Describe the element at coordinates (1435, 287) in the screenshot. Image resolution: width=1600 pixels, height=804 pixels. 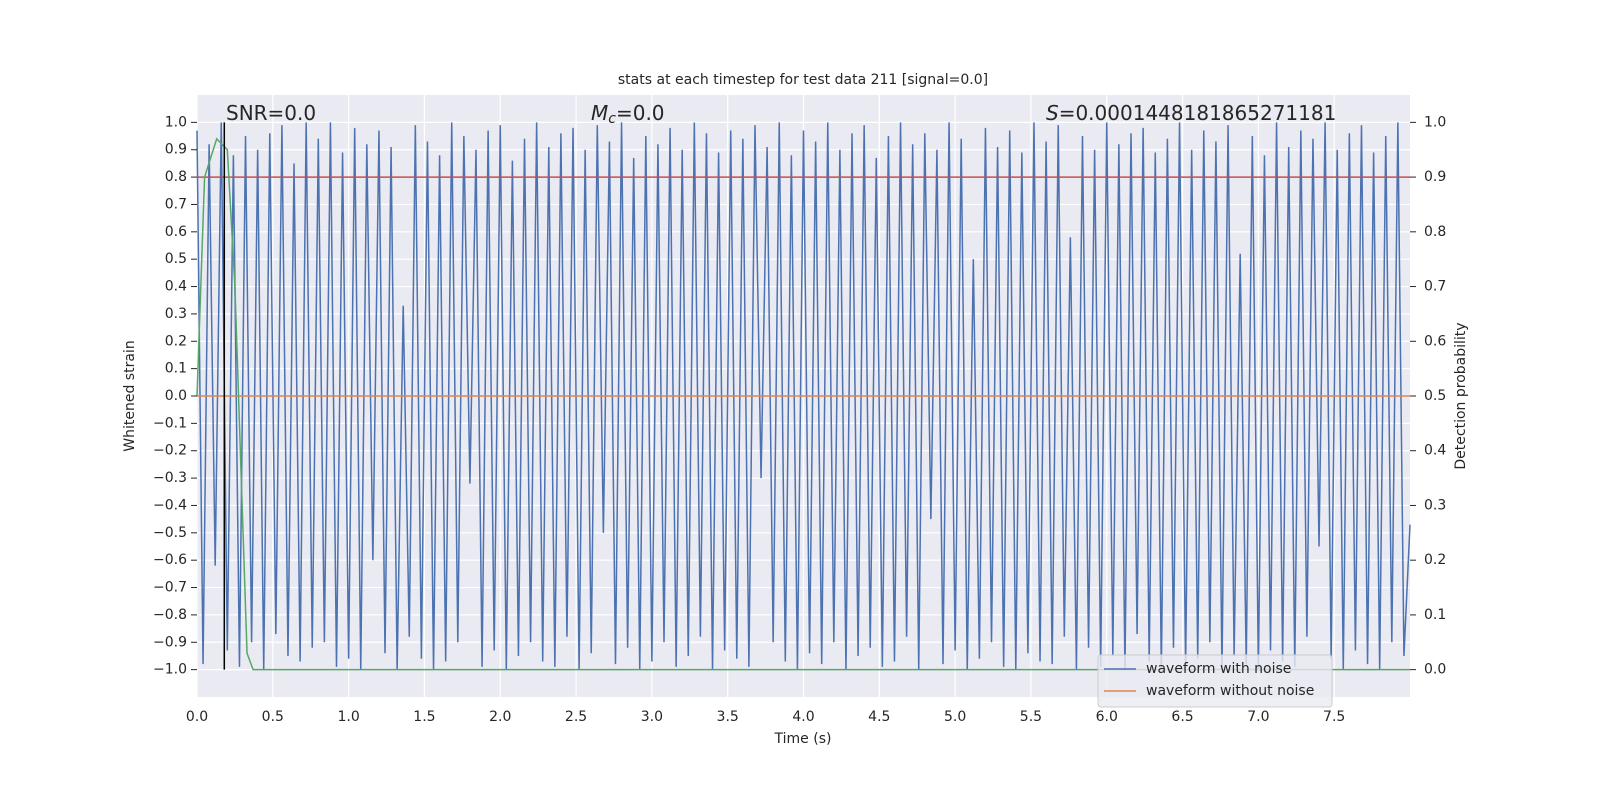
I see `y2-tick-label: 0.7` at that location.